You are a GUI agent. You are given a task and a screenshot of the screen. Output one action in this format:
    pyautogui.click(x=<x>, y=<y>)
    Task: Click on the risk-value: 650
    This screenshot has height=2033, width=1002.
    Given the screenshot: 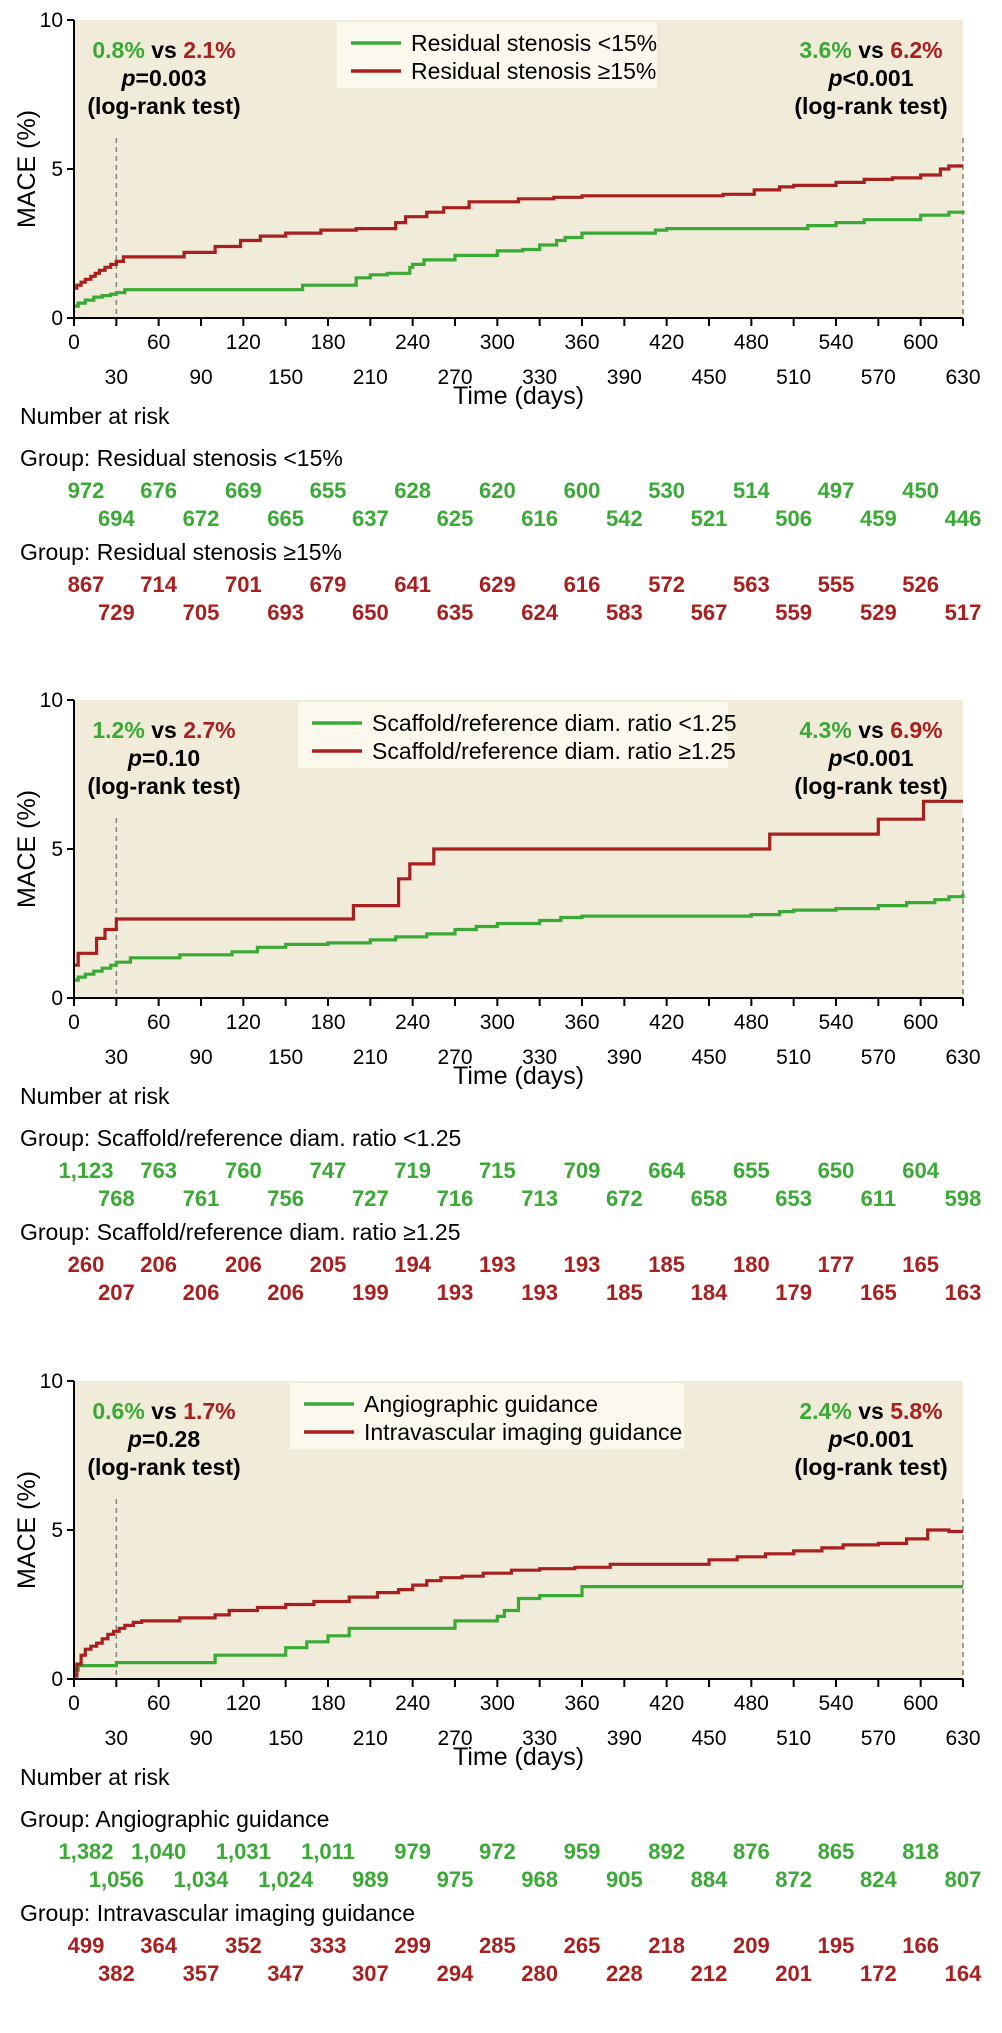 What is the action you would take?
    pyautogui.click(x=836, y=1170)
    